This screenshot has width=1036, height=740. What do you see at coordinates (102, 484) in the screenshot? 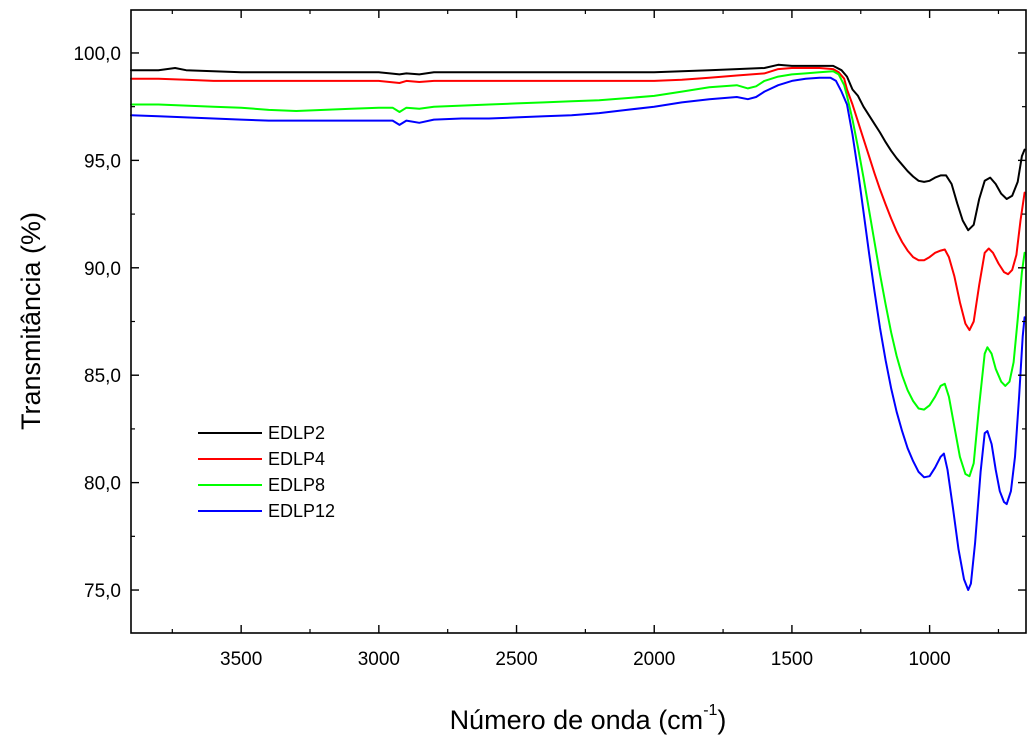
I see `y-tick-label: 80,0` at bounding box center [102, 484].